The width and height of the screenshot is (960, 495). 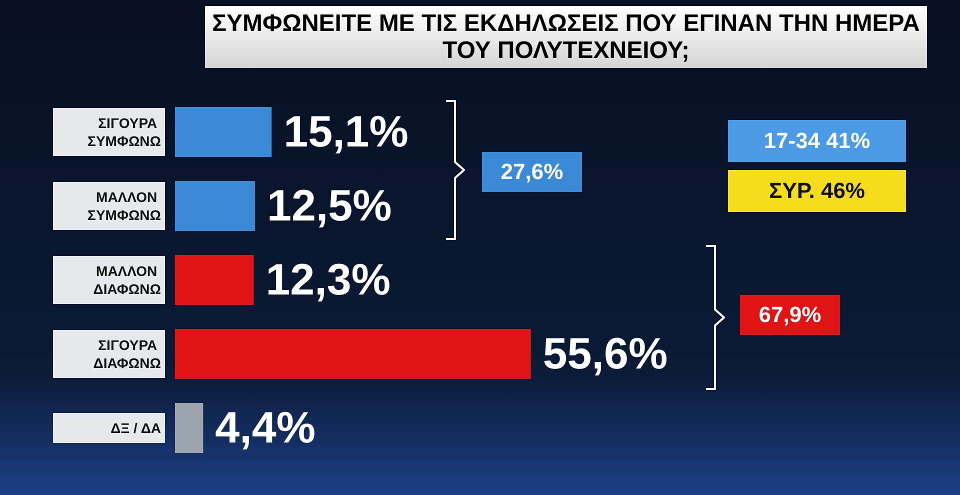 What do you see at coordinates (127, 354) in the screenshot?
I see `y-tick-label: ΣΙΓΟΥΡΑ ΔΙΑΦΩΝΩ` at bounding box center [127, 354].